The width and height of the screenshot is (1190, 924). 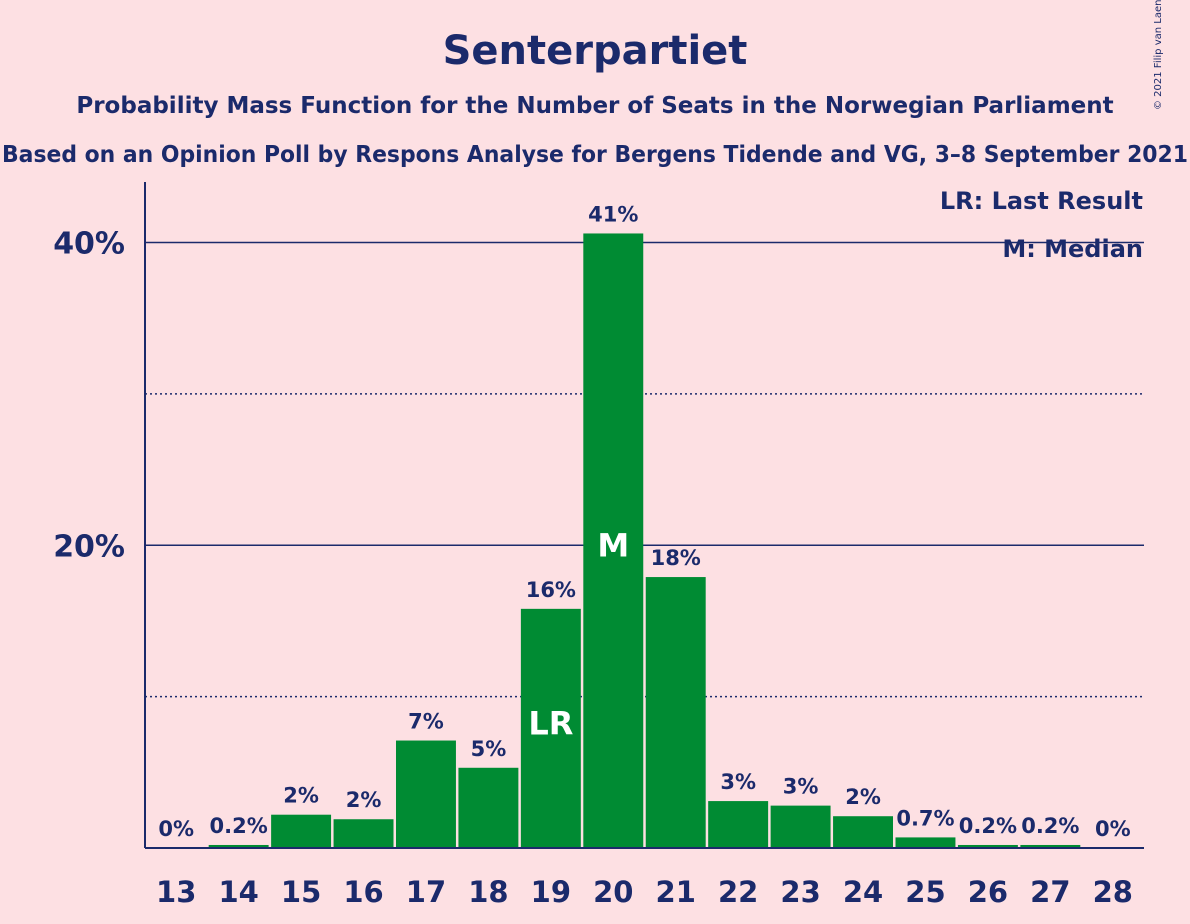 What do you see at coordinates (89, 546) in the screenshot?
I see `y-tick-label: 20%` at bounding box center [89, 546].